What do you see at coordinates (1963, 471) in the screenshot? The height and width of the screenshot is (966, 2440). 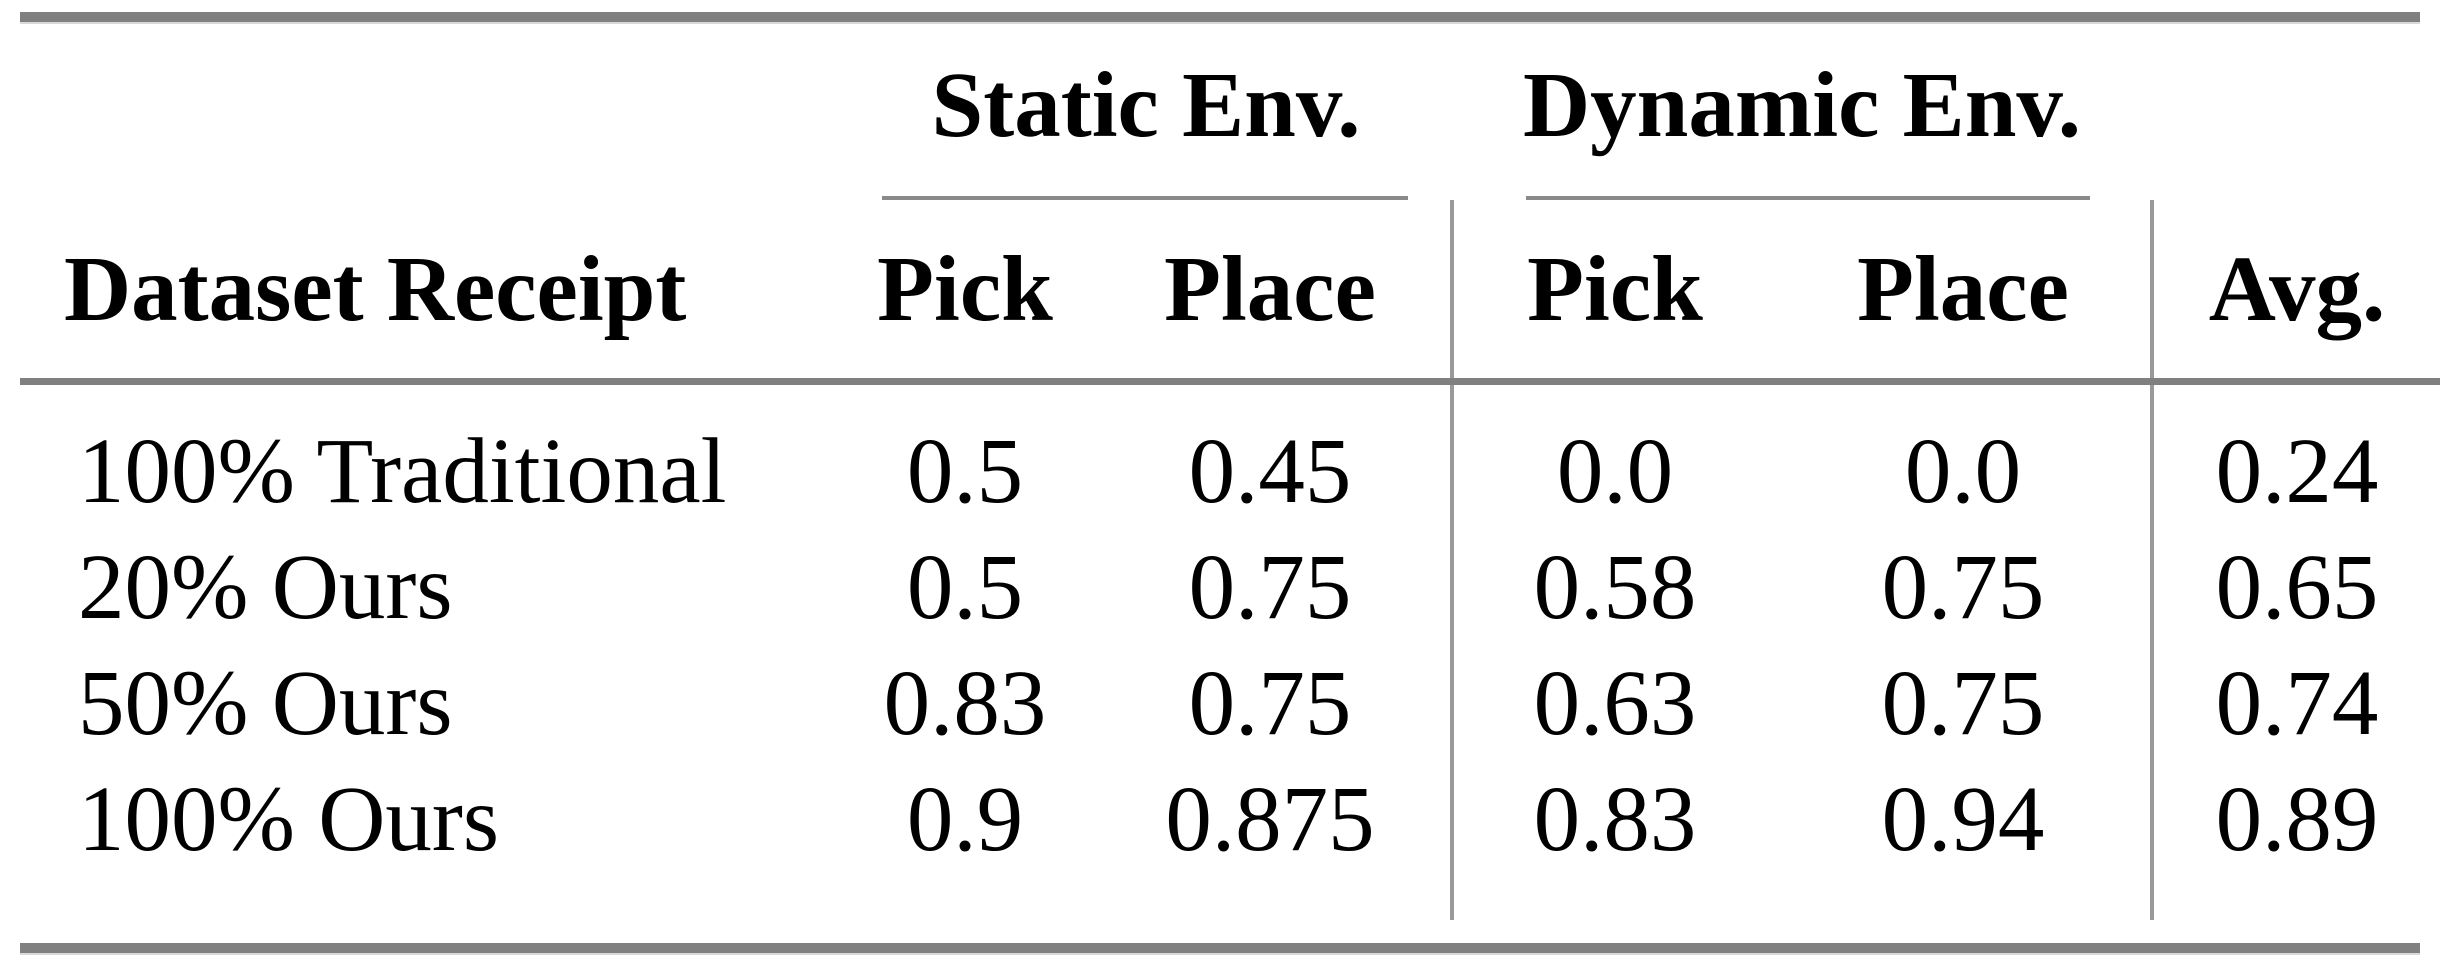 I see `cell-dynamic-place: 0.0` at bounding box center [1963, 471].